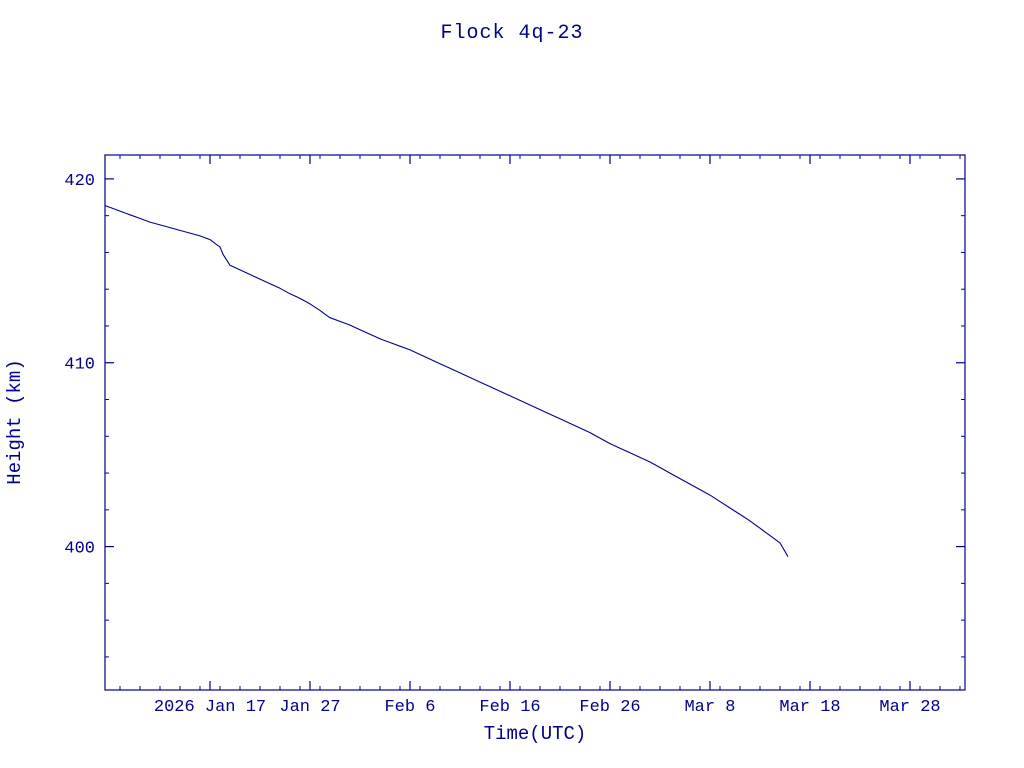  I want to click on y-tick-label: 410, so click(79, 365).